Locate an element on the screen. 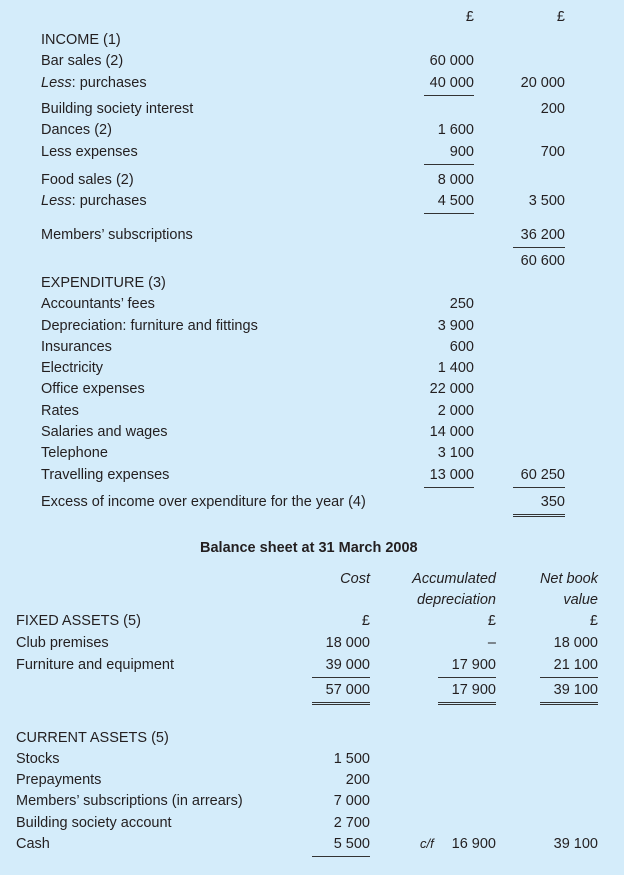  label-text: Food sales (2) is located at coordinates (87, 180).